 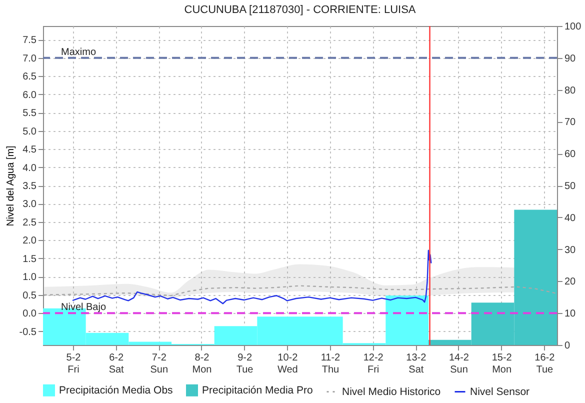 I want to click on legend-label: Nivel Sensor, so click(x=500, y=392).